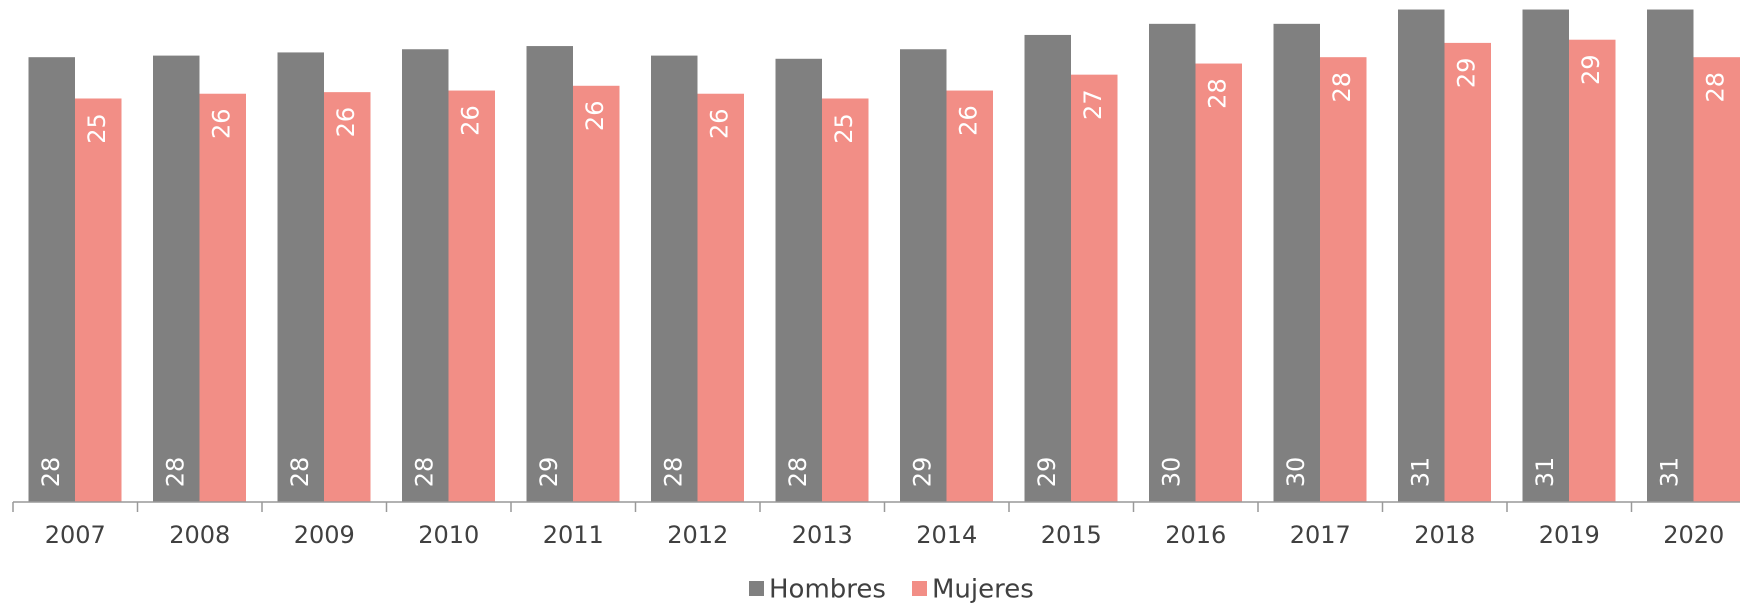 This screenshot has width=1740, height=604. I want to click on value-label: 27, so click(1093, 104).